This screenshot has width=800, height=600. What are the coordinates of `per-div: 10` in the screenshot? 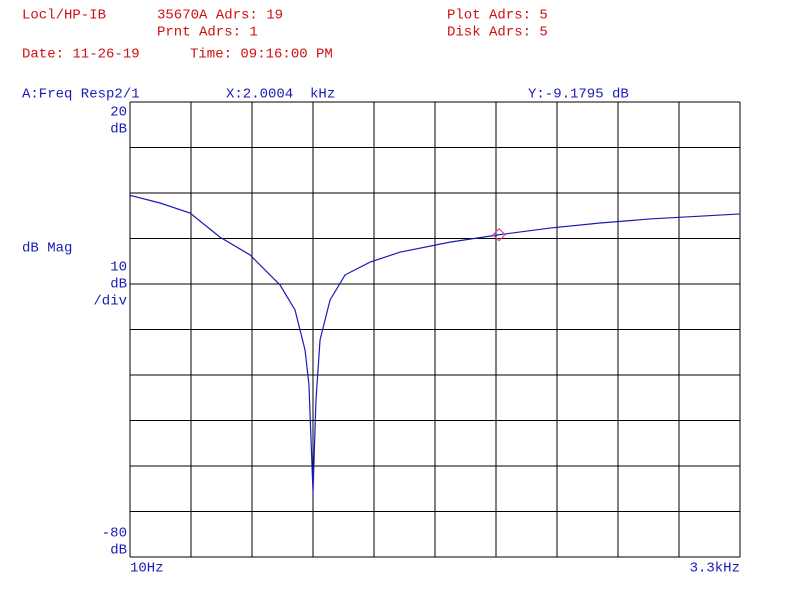 It's located at (118, 268).